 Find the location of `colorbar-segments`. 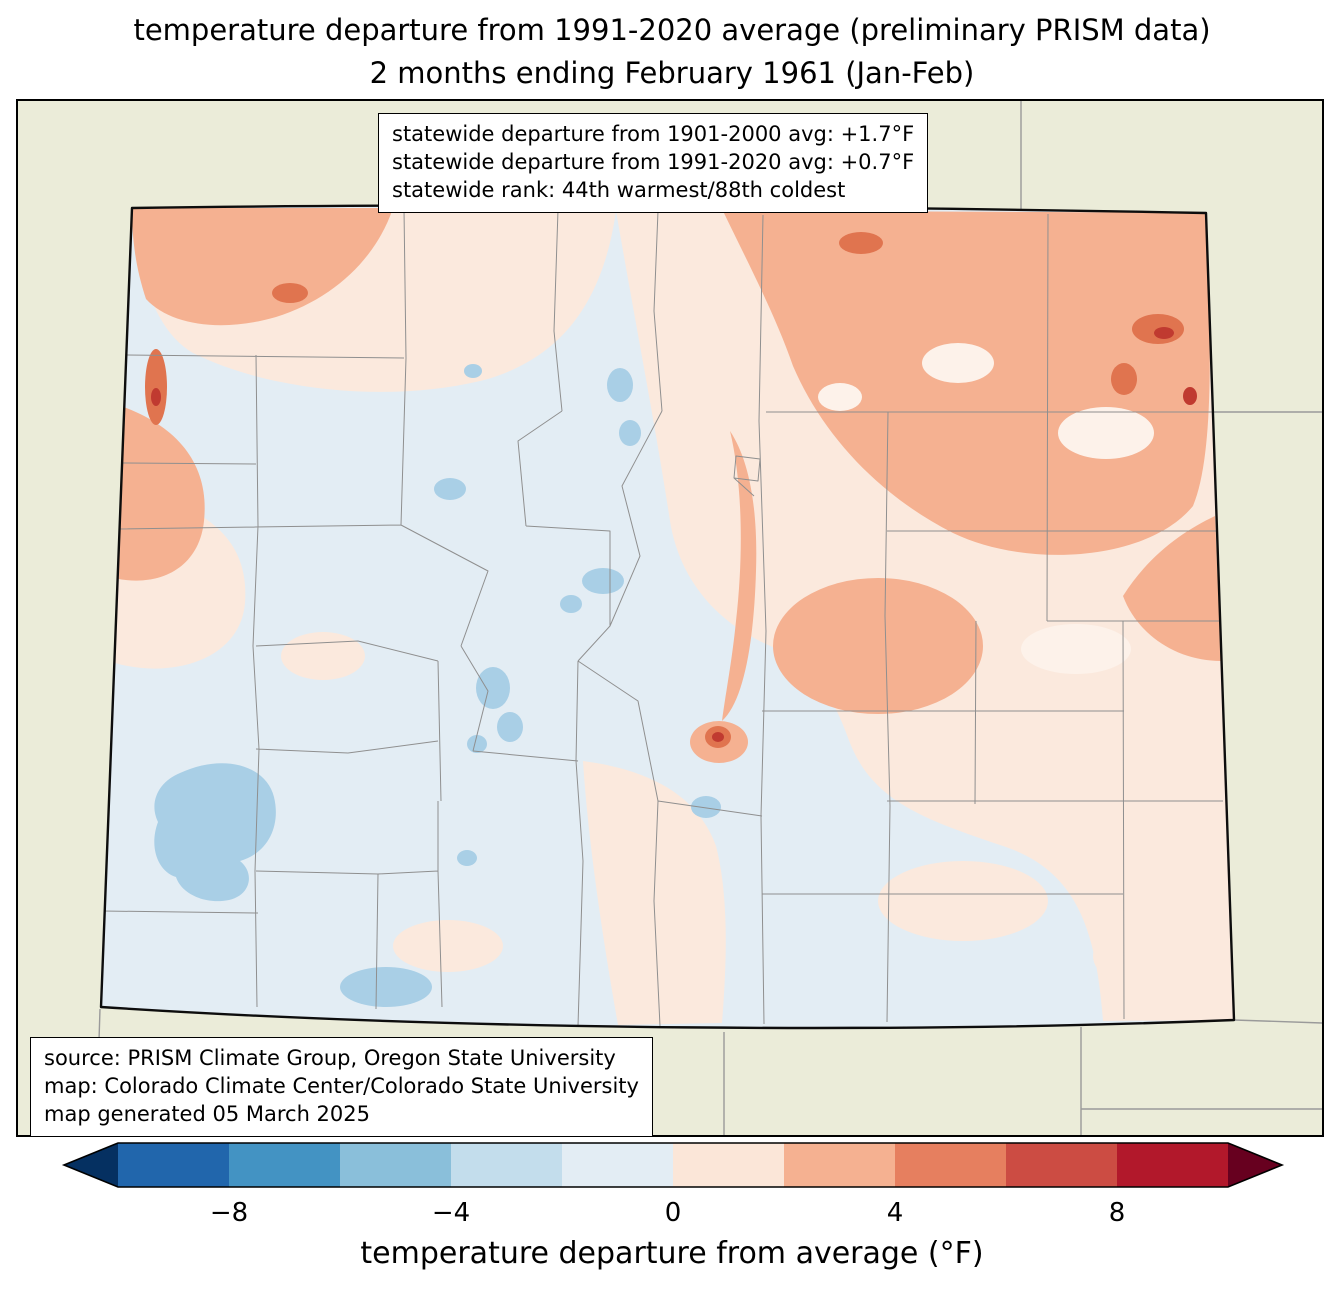

colorbar-segments is located at coordinates (673, 1165).